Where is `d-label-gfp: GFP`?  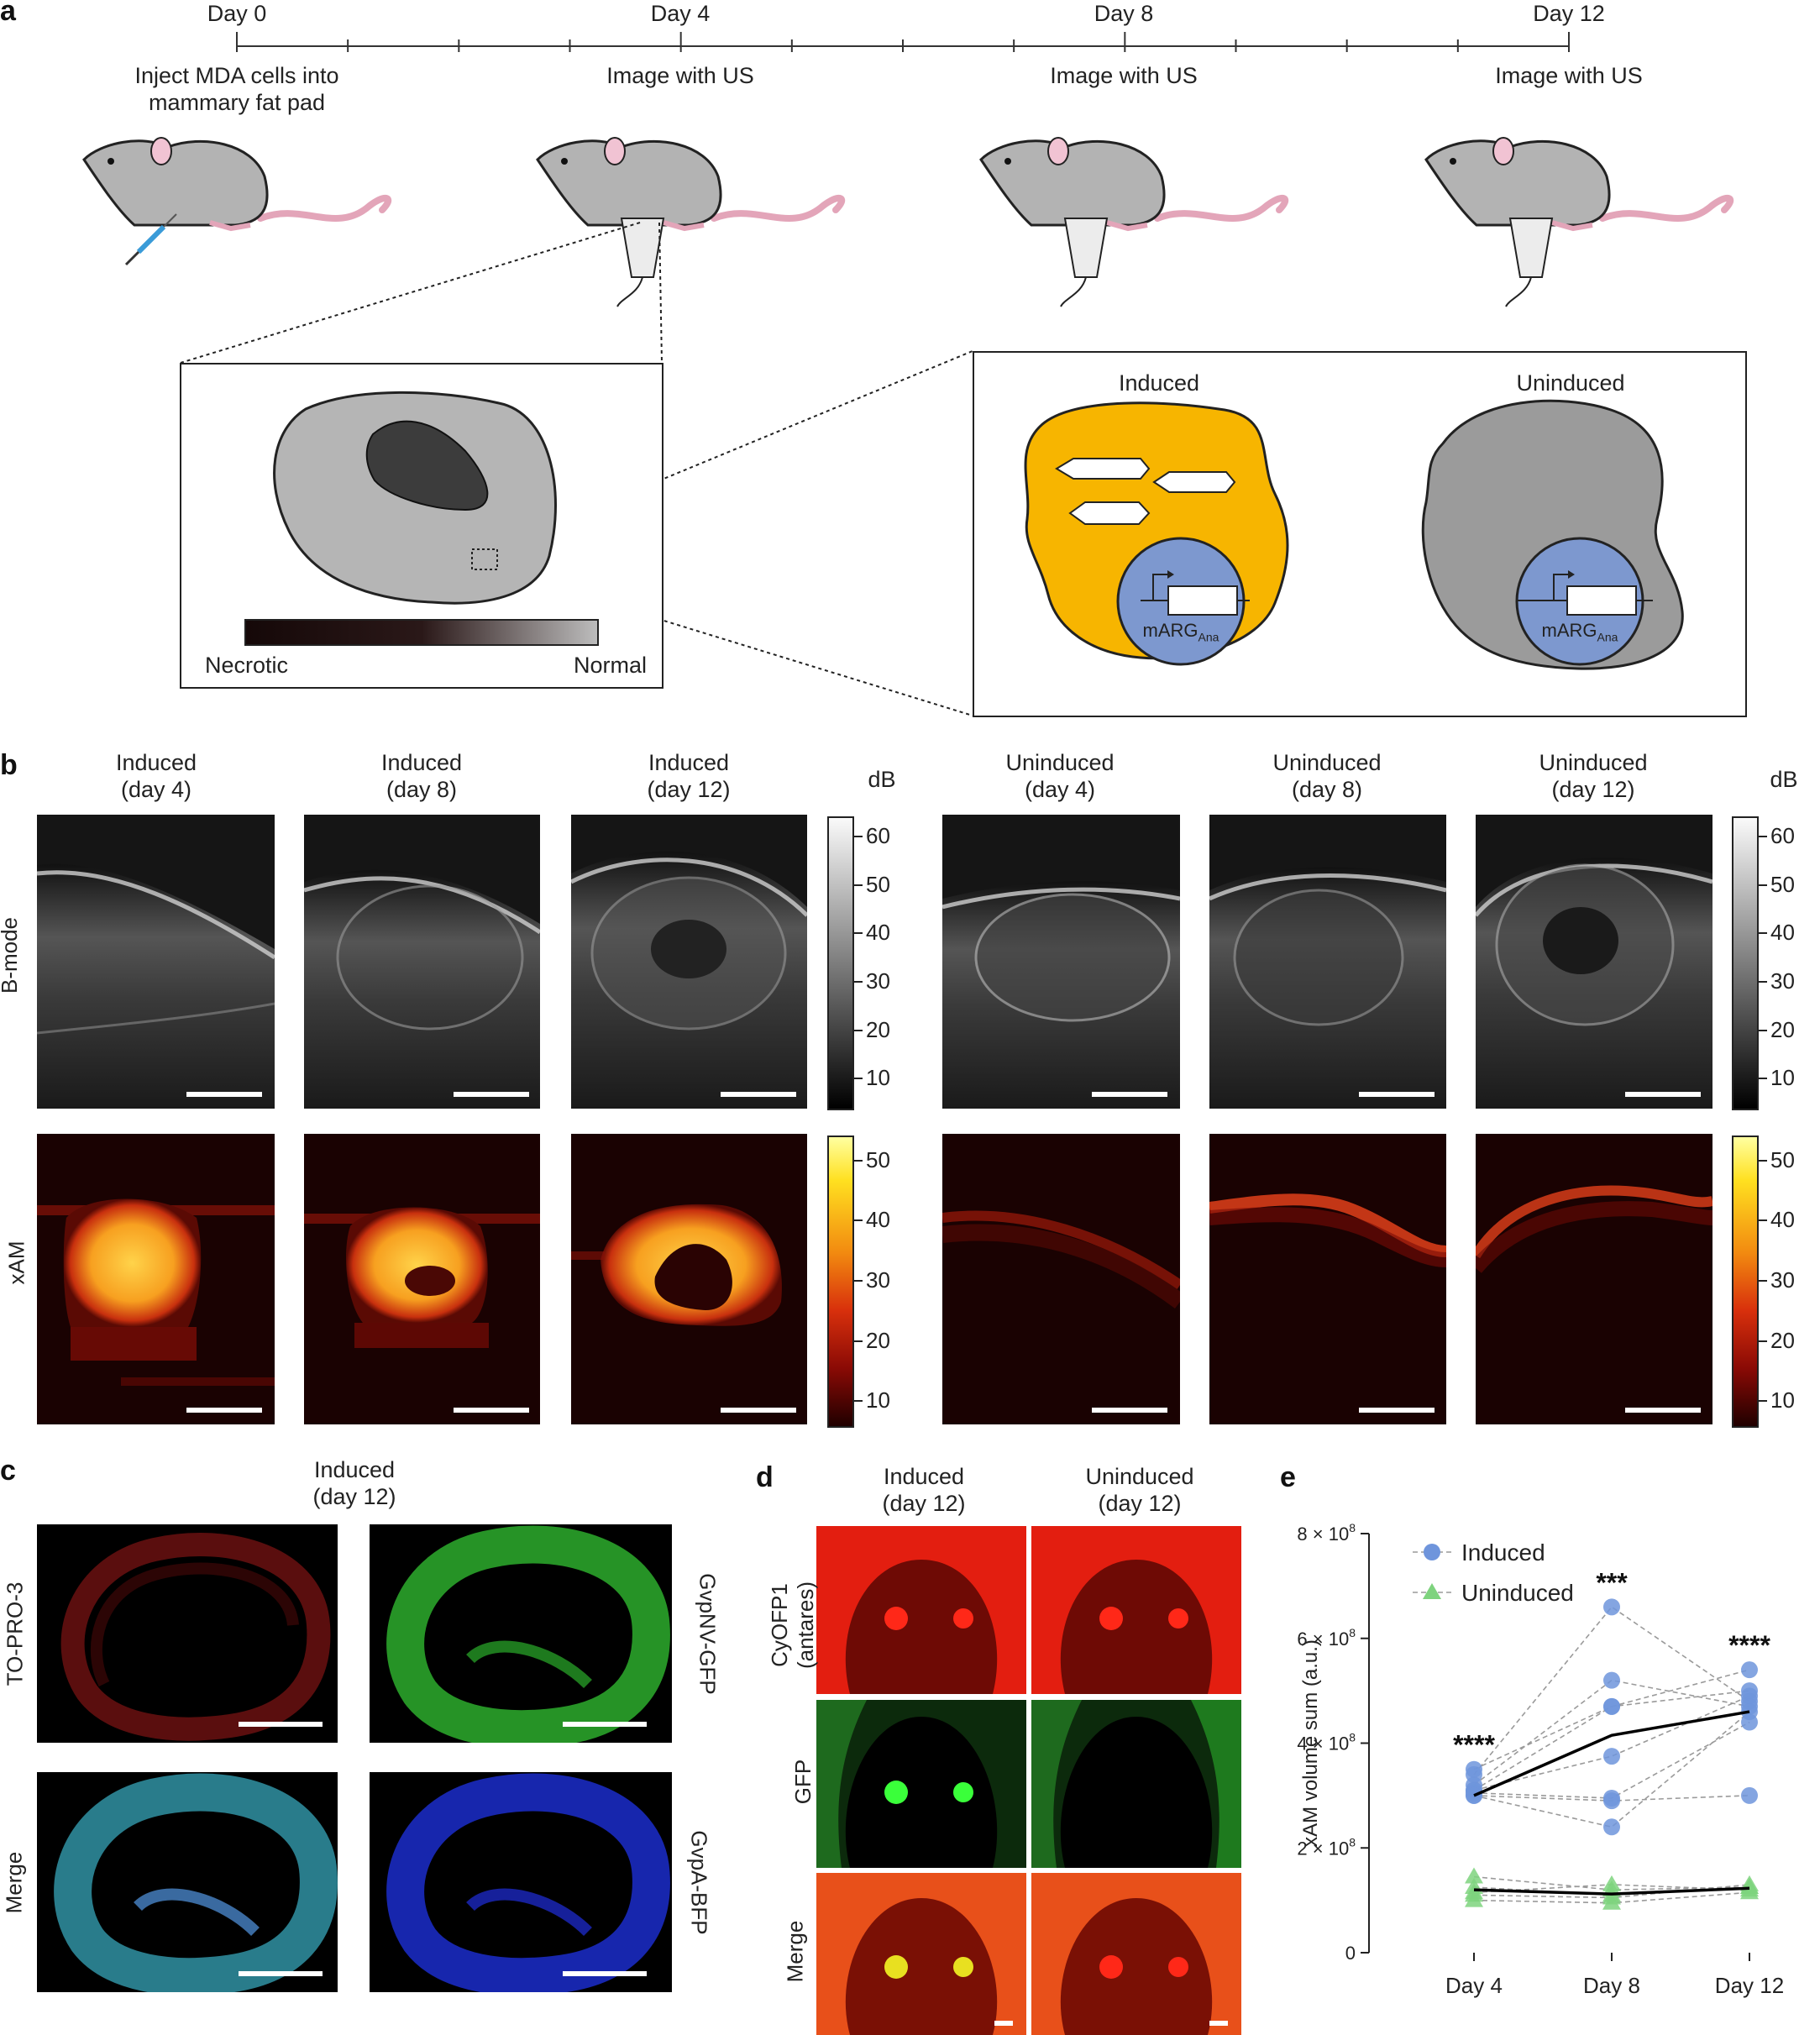 d-label-gfp: GFP is located at coordinates (803, 1782).